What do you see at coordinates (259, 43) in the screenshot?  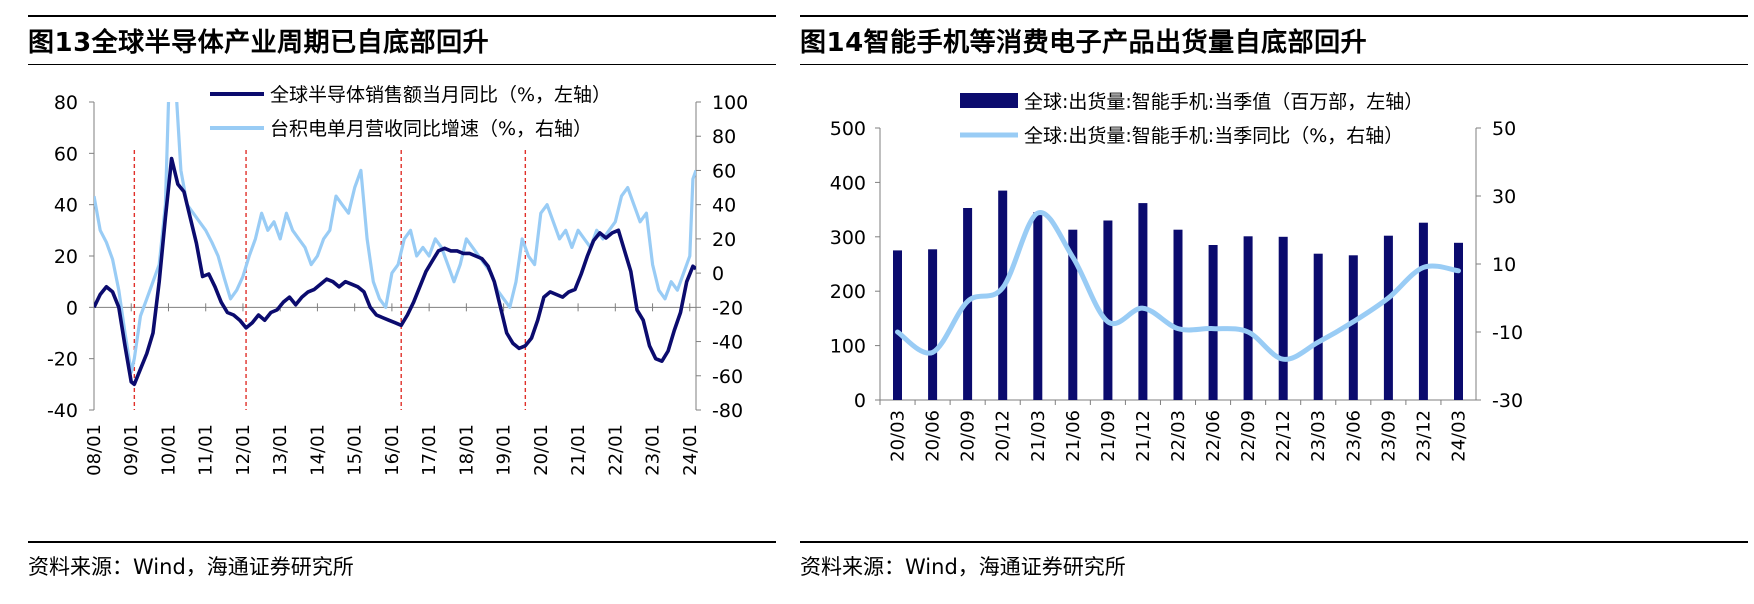 I see `chart-title: 图13全球半导体产业周期已自底部回升` at bounding box center [259, 43].